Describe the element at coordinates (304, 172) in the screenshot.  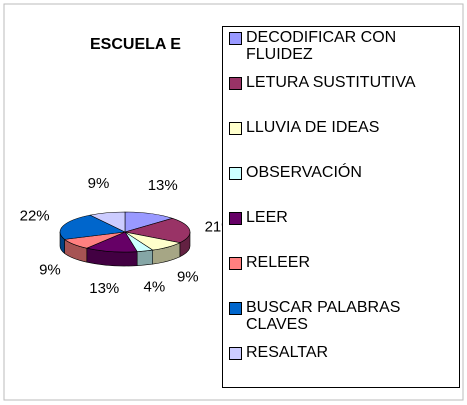
I see `legend-label: OBSERVACIÓN` at that location.